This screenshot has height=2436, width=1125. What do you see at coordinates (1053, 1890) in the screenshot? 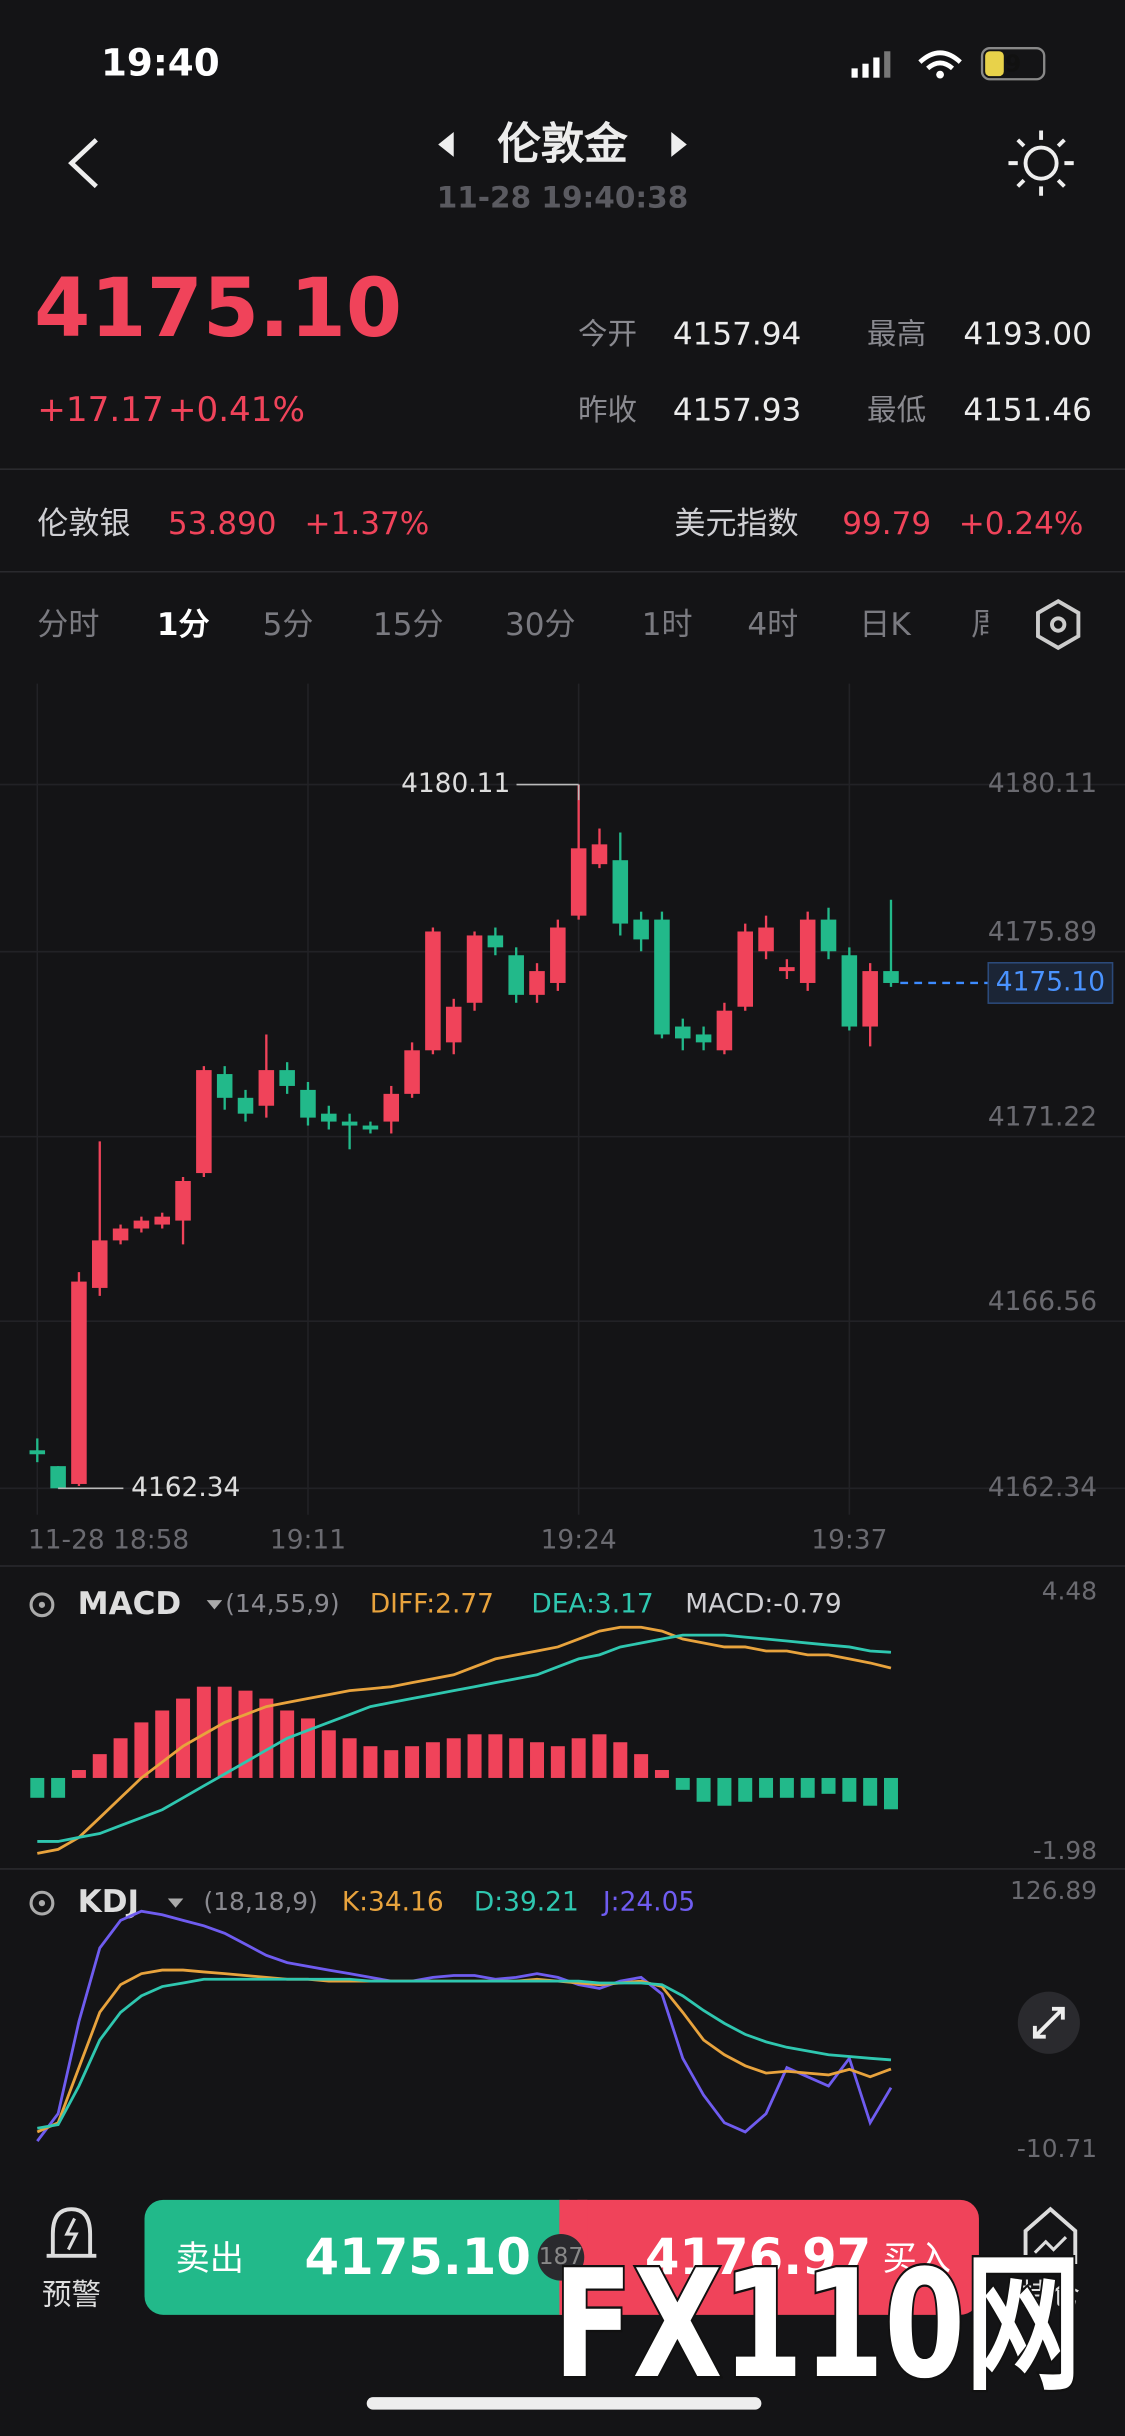
I see `kdj-ymax: 126.89` at bounding box center [1053, 1890].